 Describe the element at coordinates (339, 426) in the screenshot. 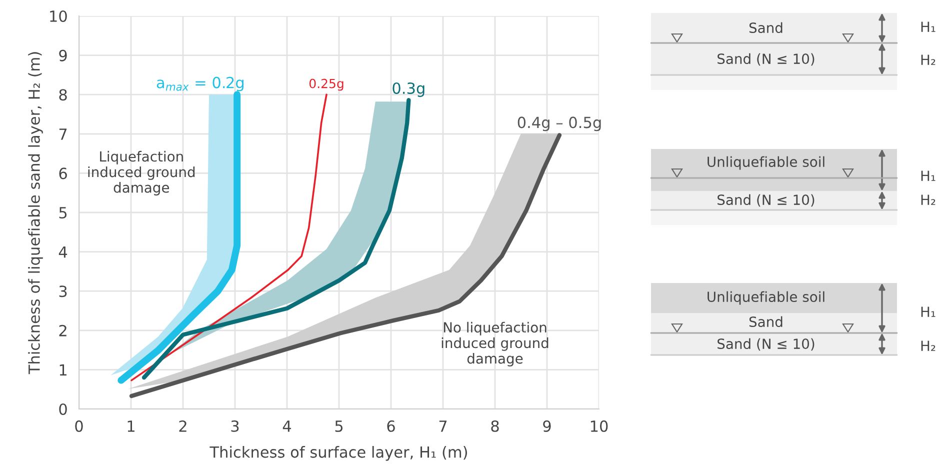

I see `x-tick-label: 5` at that location.